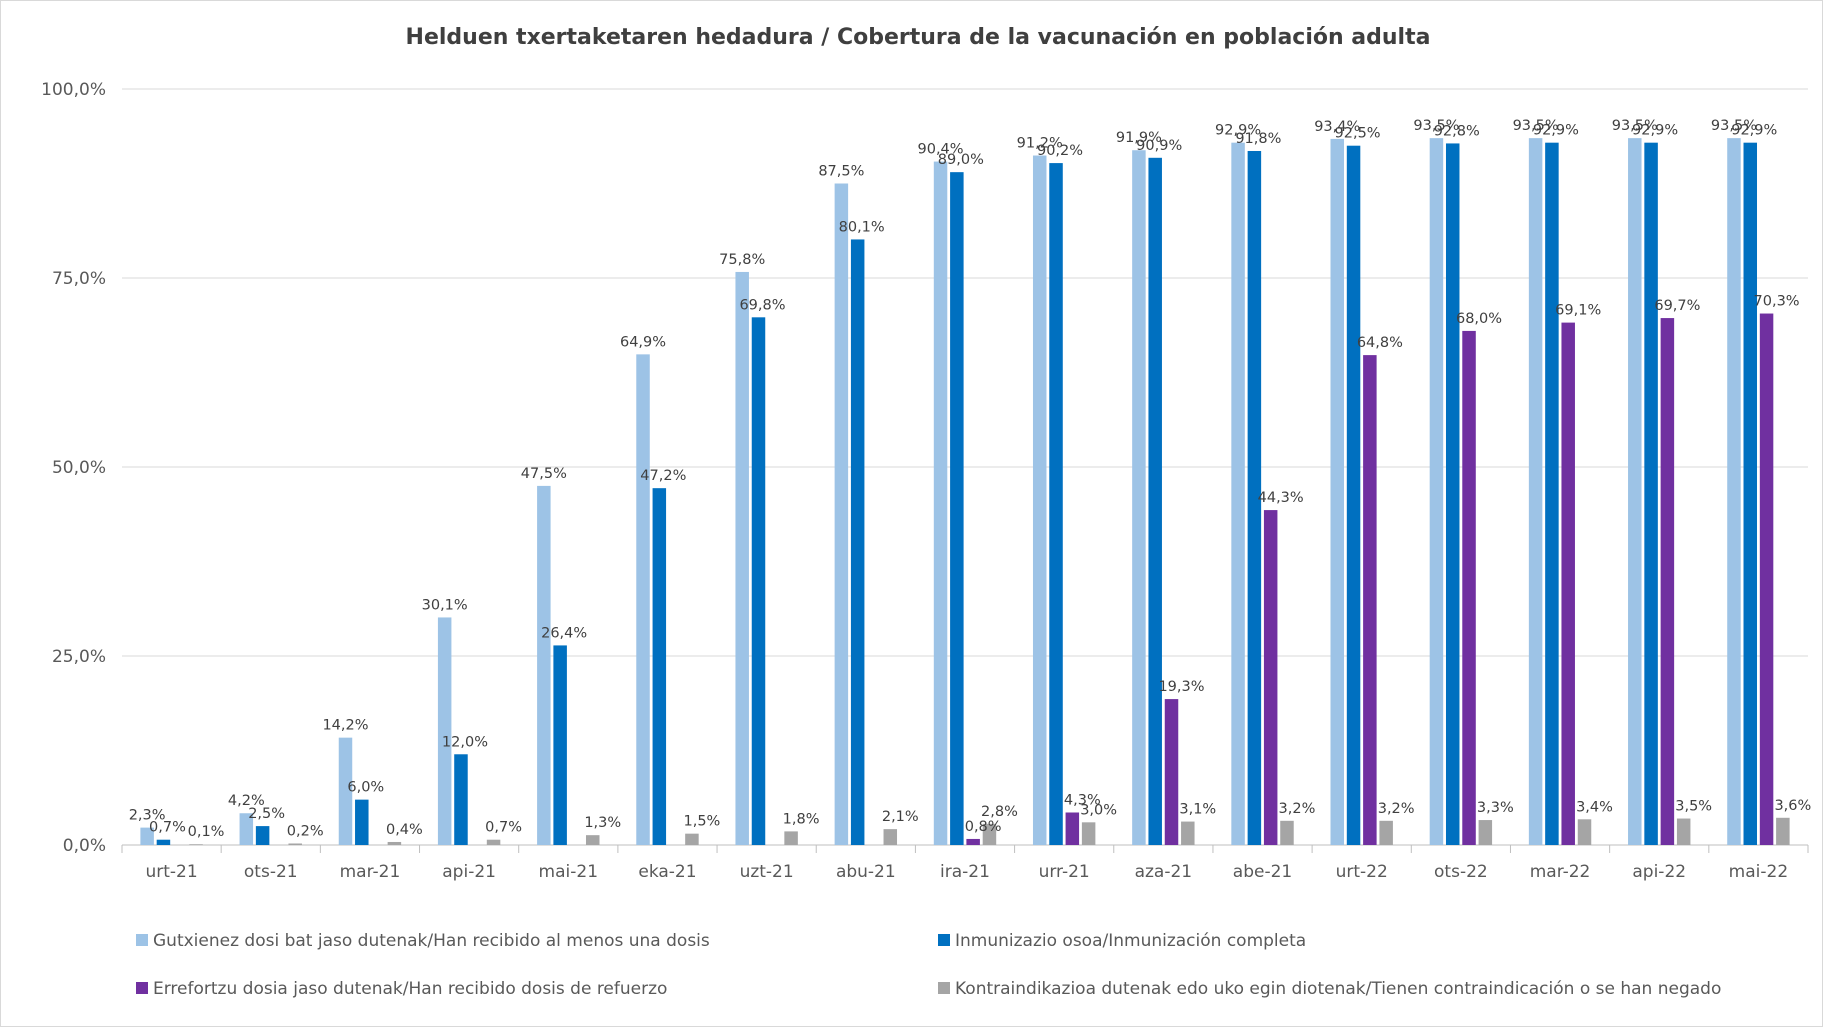 This screenshot has width=1823, height=1027. I want to click on data-label: 2,8%, so click(999, 812).